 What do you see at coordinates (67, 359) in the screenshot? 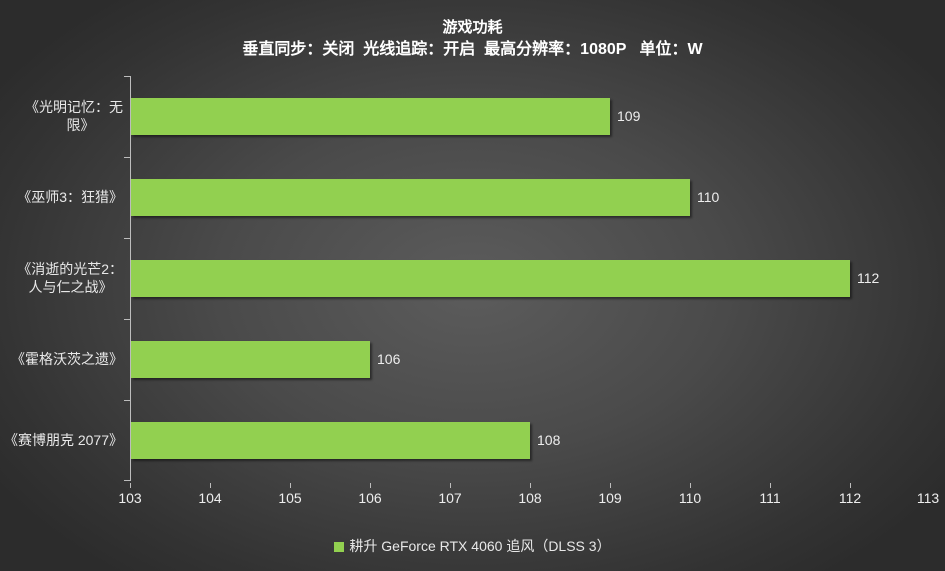
I see `category-label-line: 《霍格沃茨之遗》` at bounding box center [67, 359].